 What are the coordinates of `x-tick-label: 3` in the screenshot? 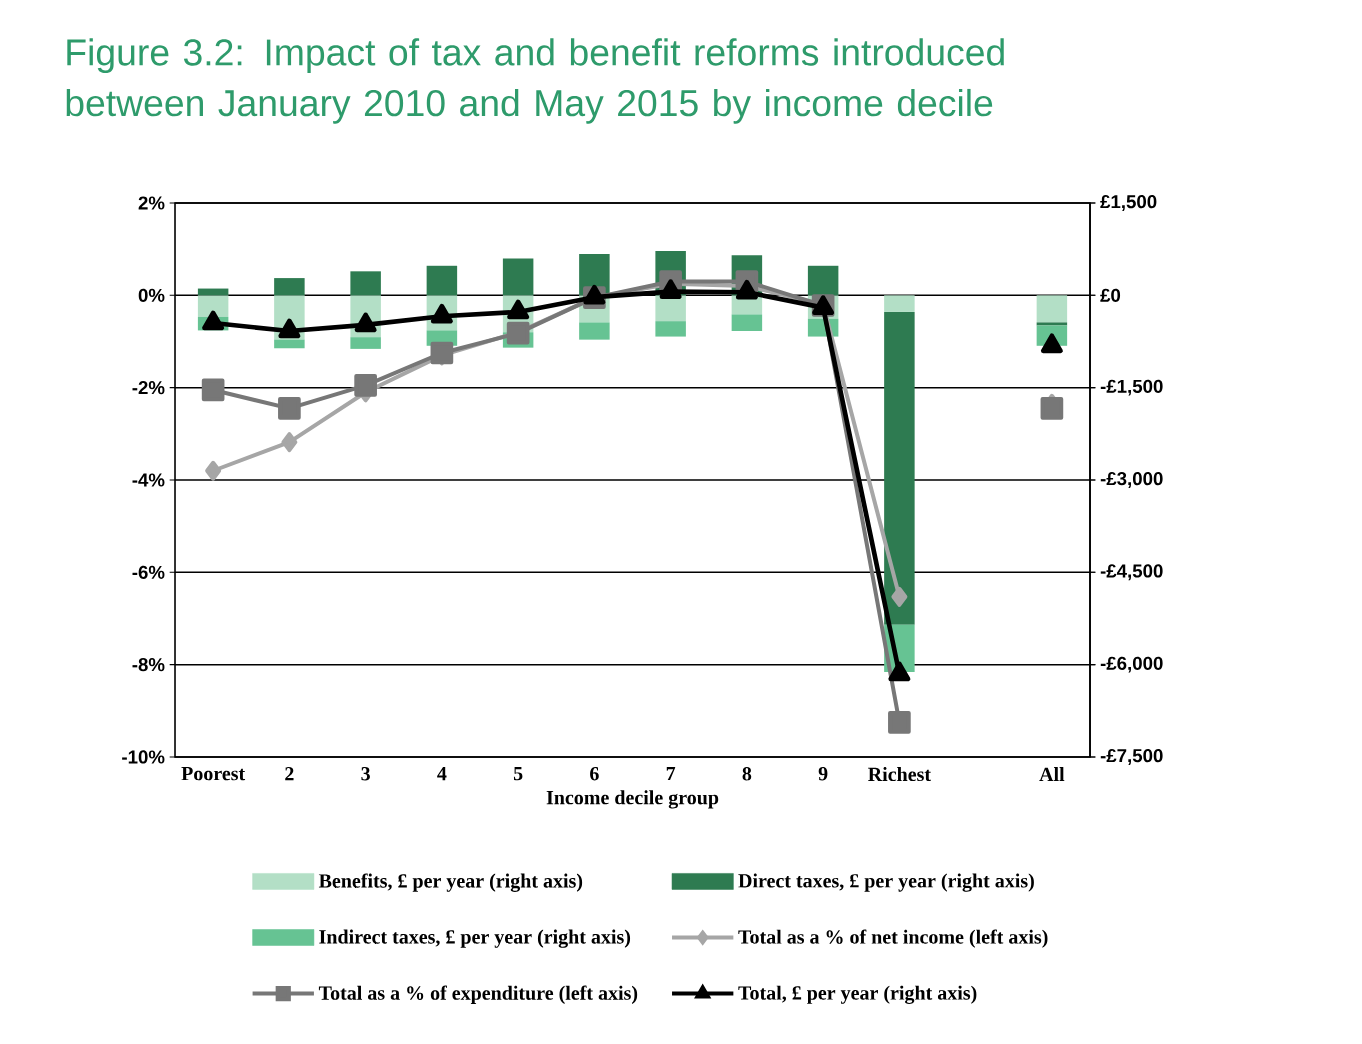 It's located at (365, 774).